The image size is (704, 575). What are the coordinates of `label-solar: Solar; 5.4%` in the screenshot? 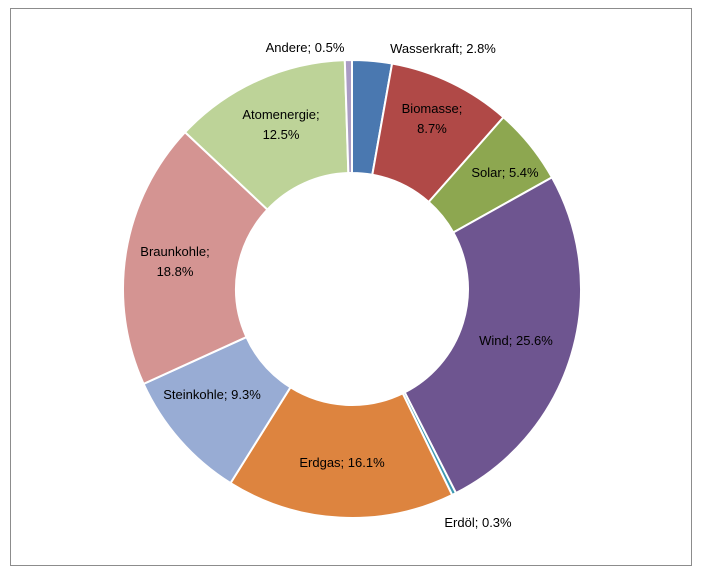 It's located at (505, 172).